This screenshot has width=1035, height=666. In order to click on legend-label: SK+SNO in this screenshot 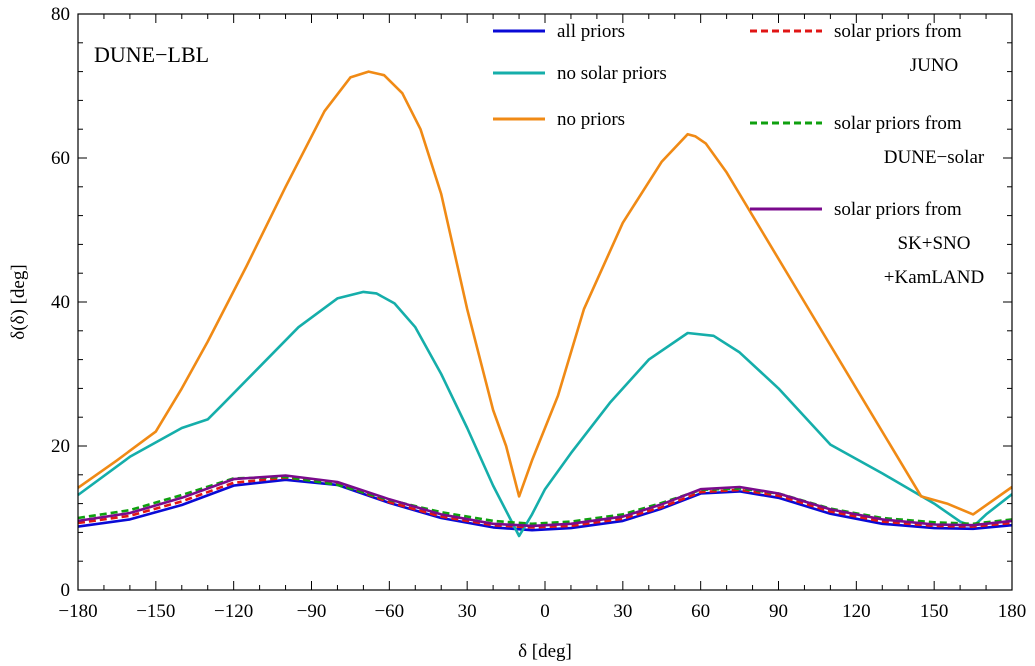, I will do `click(933, 243)`.